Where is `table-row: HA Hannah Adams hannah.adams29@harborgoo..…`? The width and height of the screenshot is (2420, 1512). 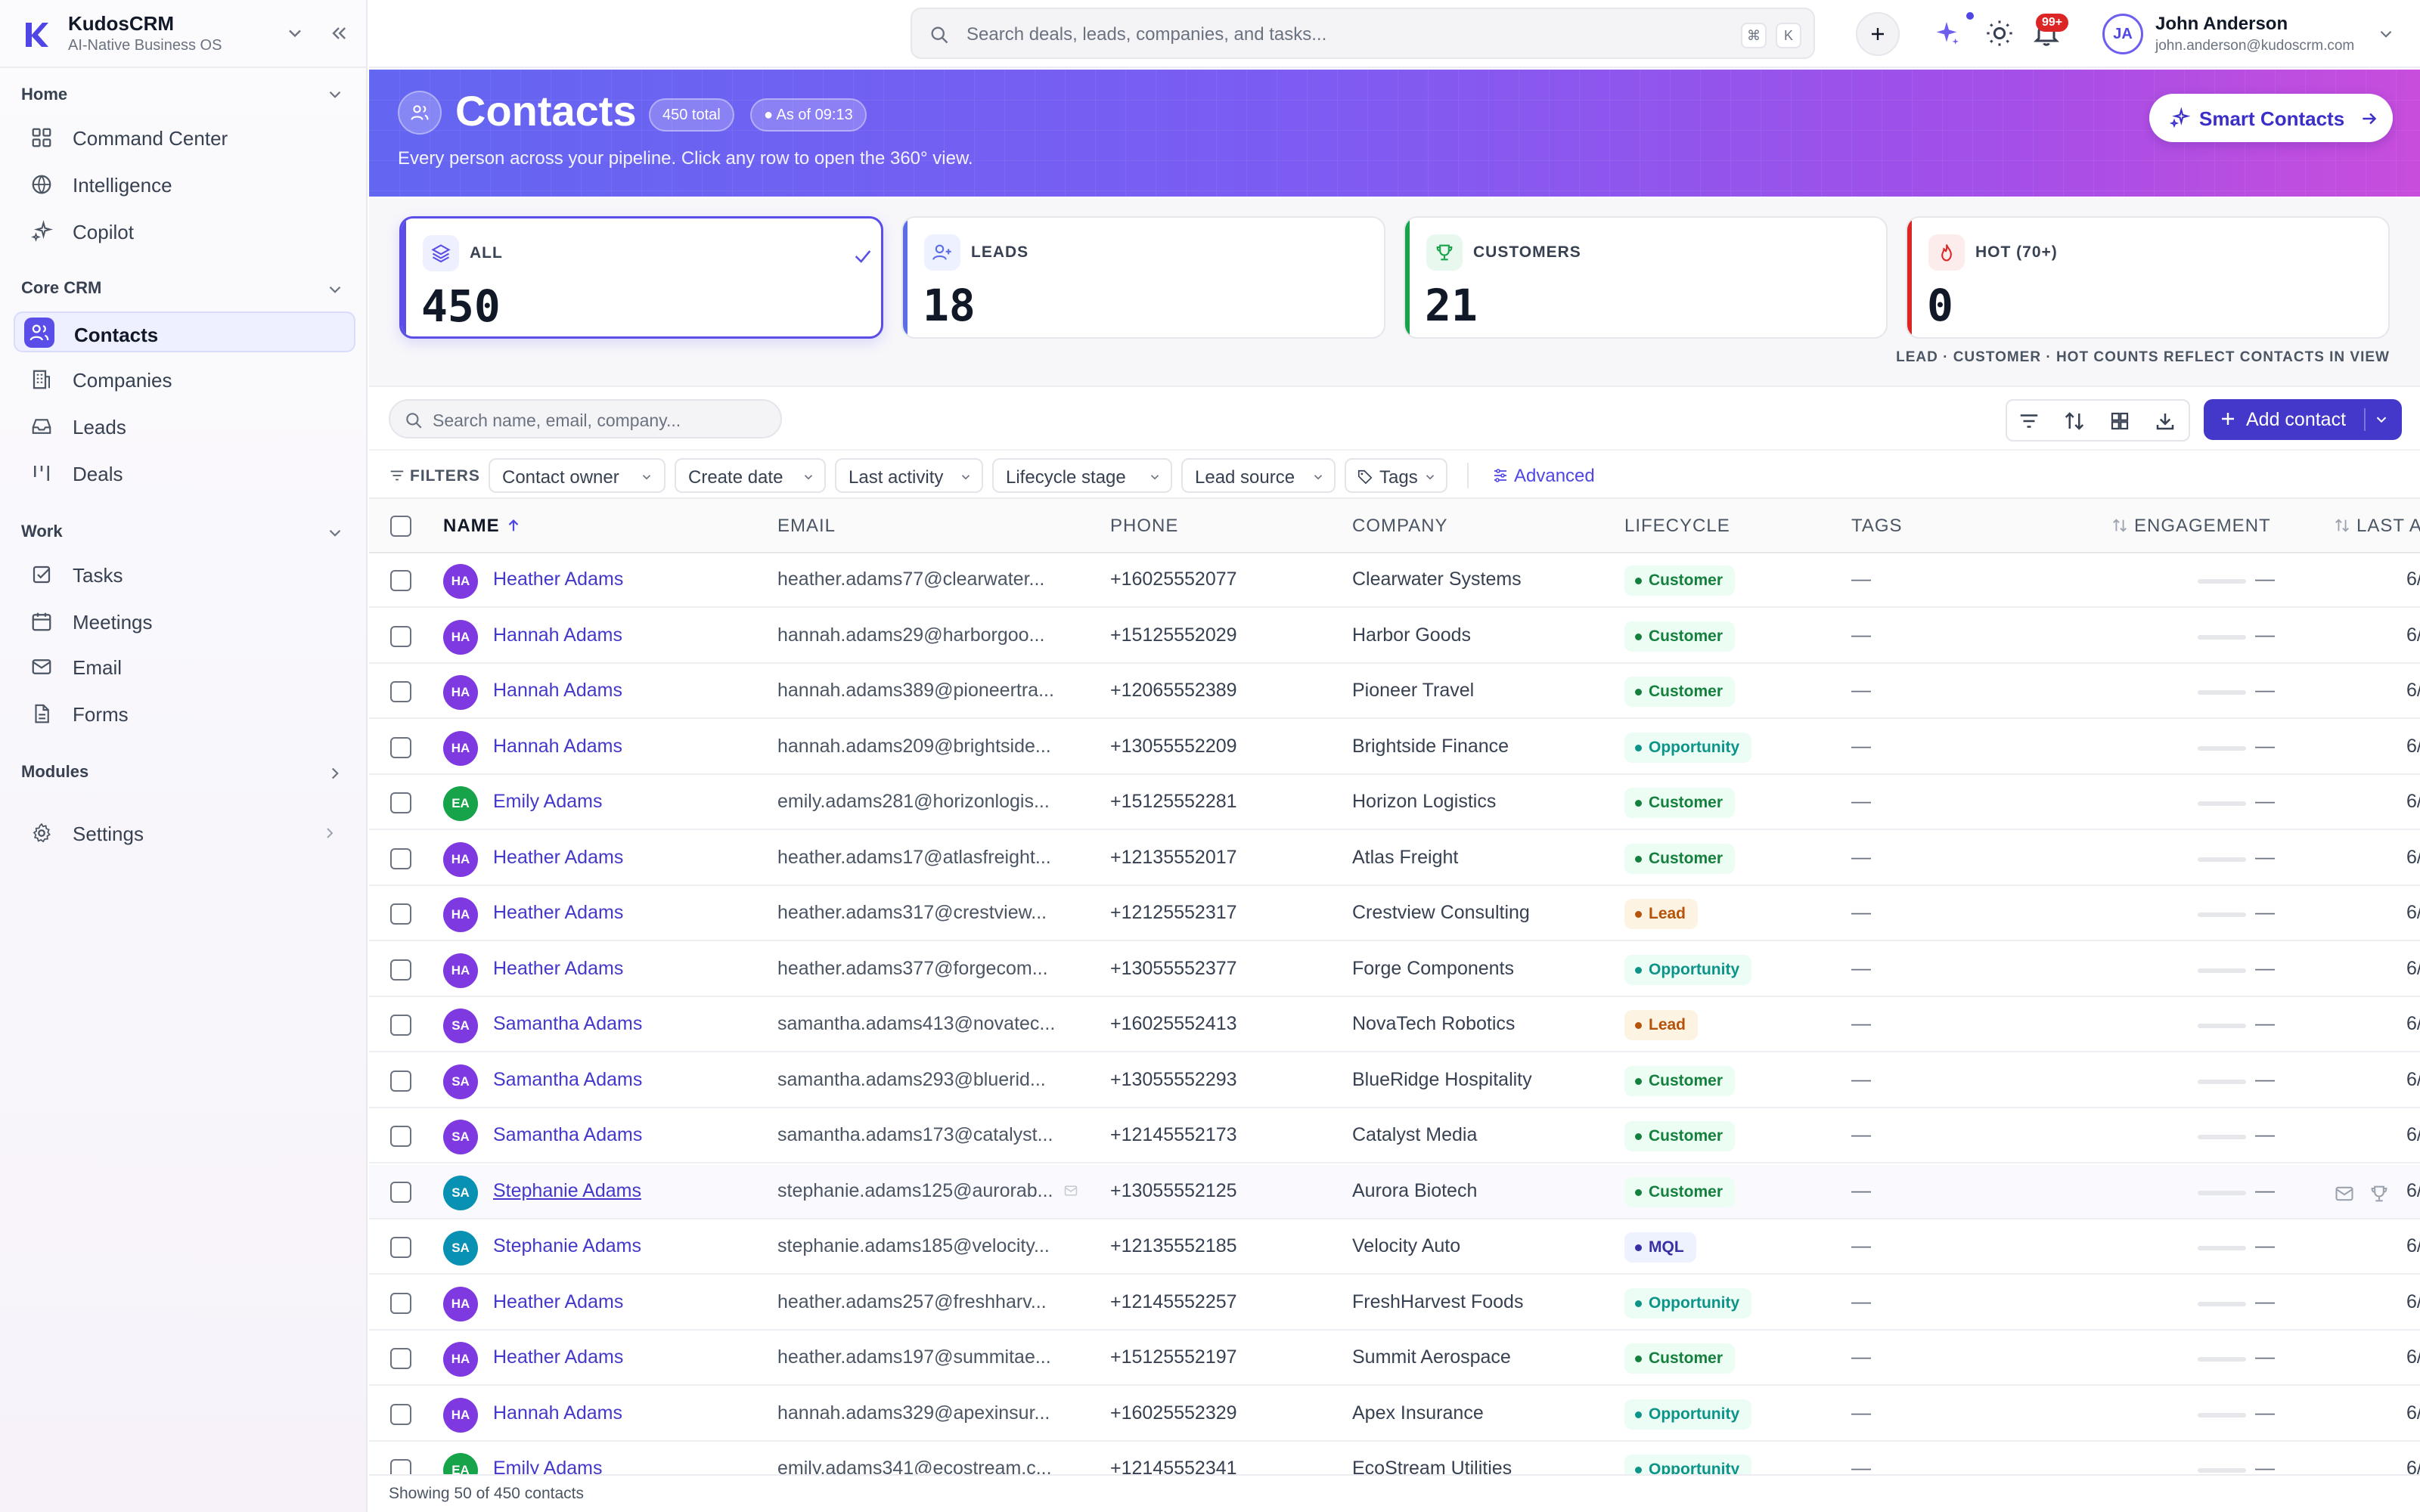 table-row: HA Hannah Adams hannah.adams29@harborgoo..… is located at coordinates (1394, 636).